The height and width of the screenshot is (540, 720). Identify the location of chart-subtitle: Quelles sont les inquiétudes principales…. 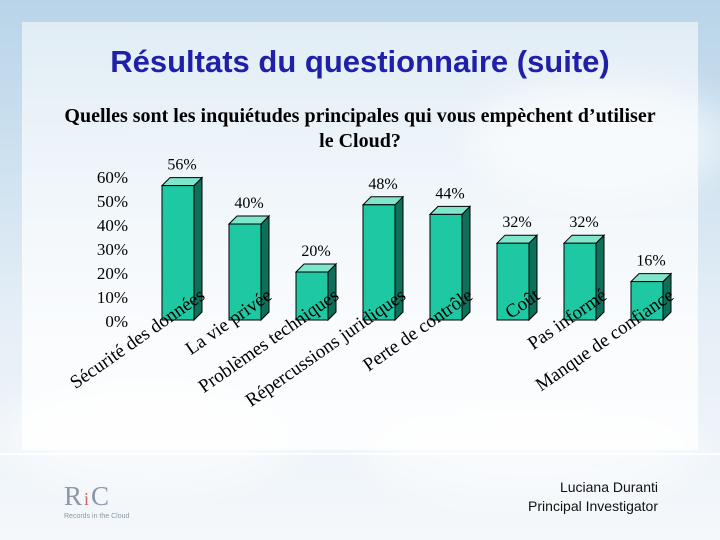
(360, 128).